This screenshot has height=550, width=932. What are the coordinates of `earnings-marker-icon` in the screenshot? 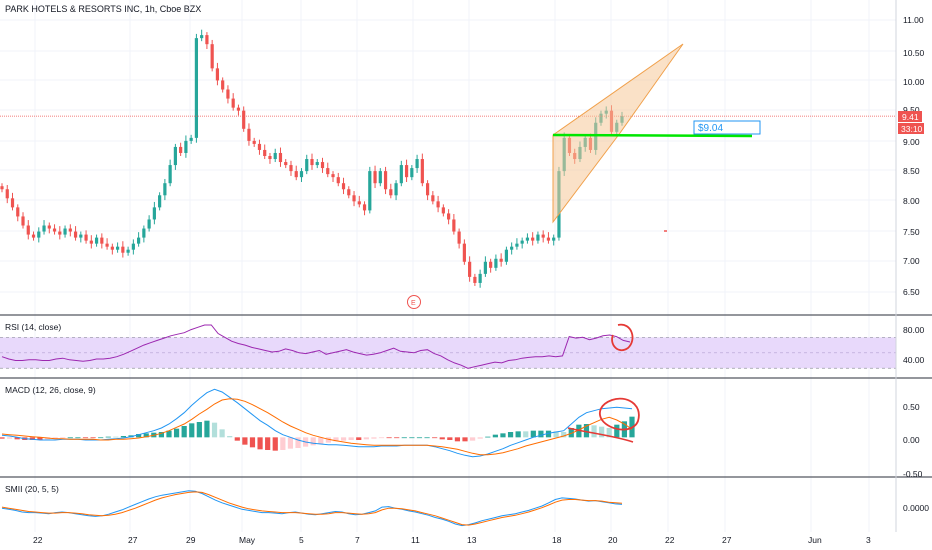 It's located at (414, 302).